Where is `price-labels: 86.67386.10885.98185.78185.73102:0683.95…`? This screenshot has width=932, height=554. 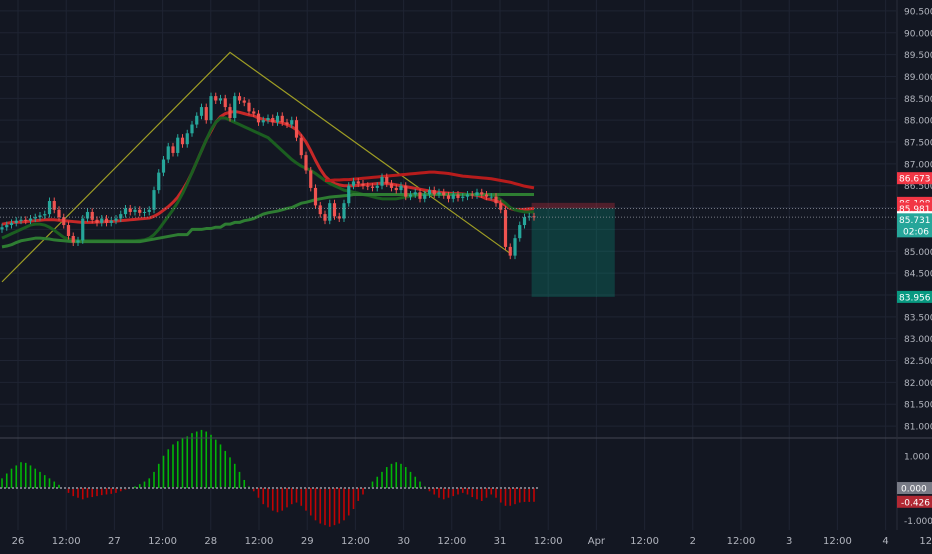 price-labels: 86.67386.10885.98185.78185.73102:0683.95… is located at coordinates (914, 340).